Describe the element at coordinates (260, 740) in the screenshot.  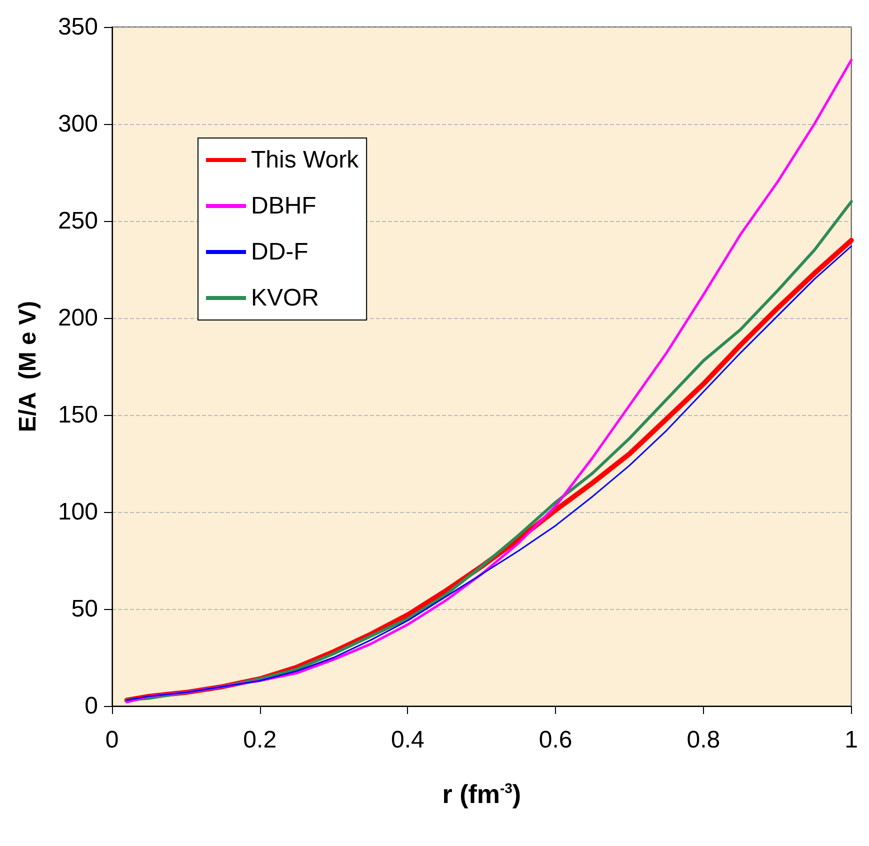
I see `x-tick-label: 0.2` at that location.